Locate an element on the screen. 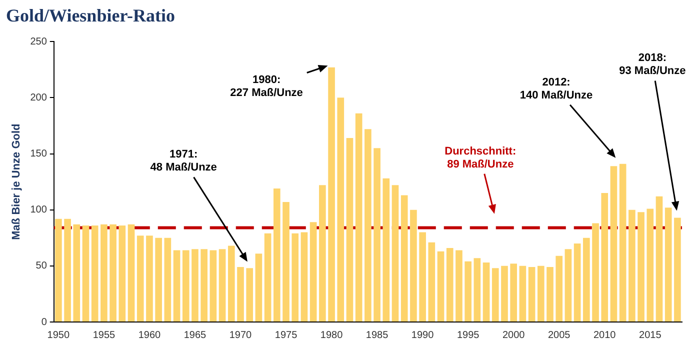 The image size is (700, 344). annotation: Durchschnitt: 89 Maß/Unze is located at coordinates (480, 157).